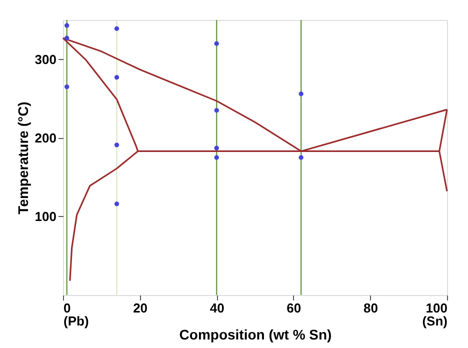 The height and width of the screenshot is (348, 468). I want to click on x-tick-label: 40, so click(217, 308).